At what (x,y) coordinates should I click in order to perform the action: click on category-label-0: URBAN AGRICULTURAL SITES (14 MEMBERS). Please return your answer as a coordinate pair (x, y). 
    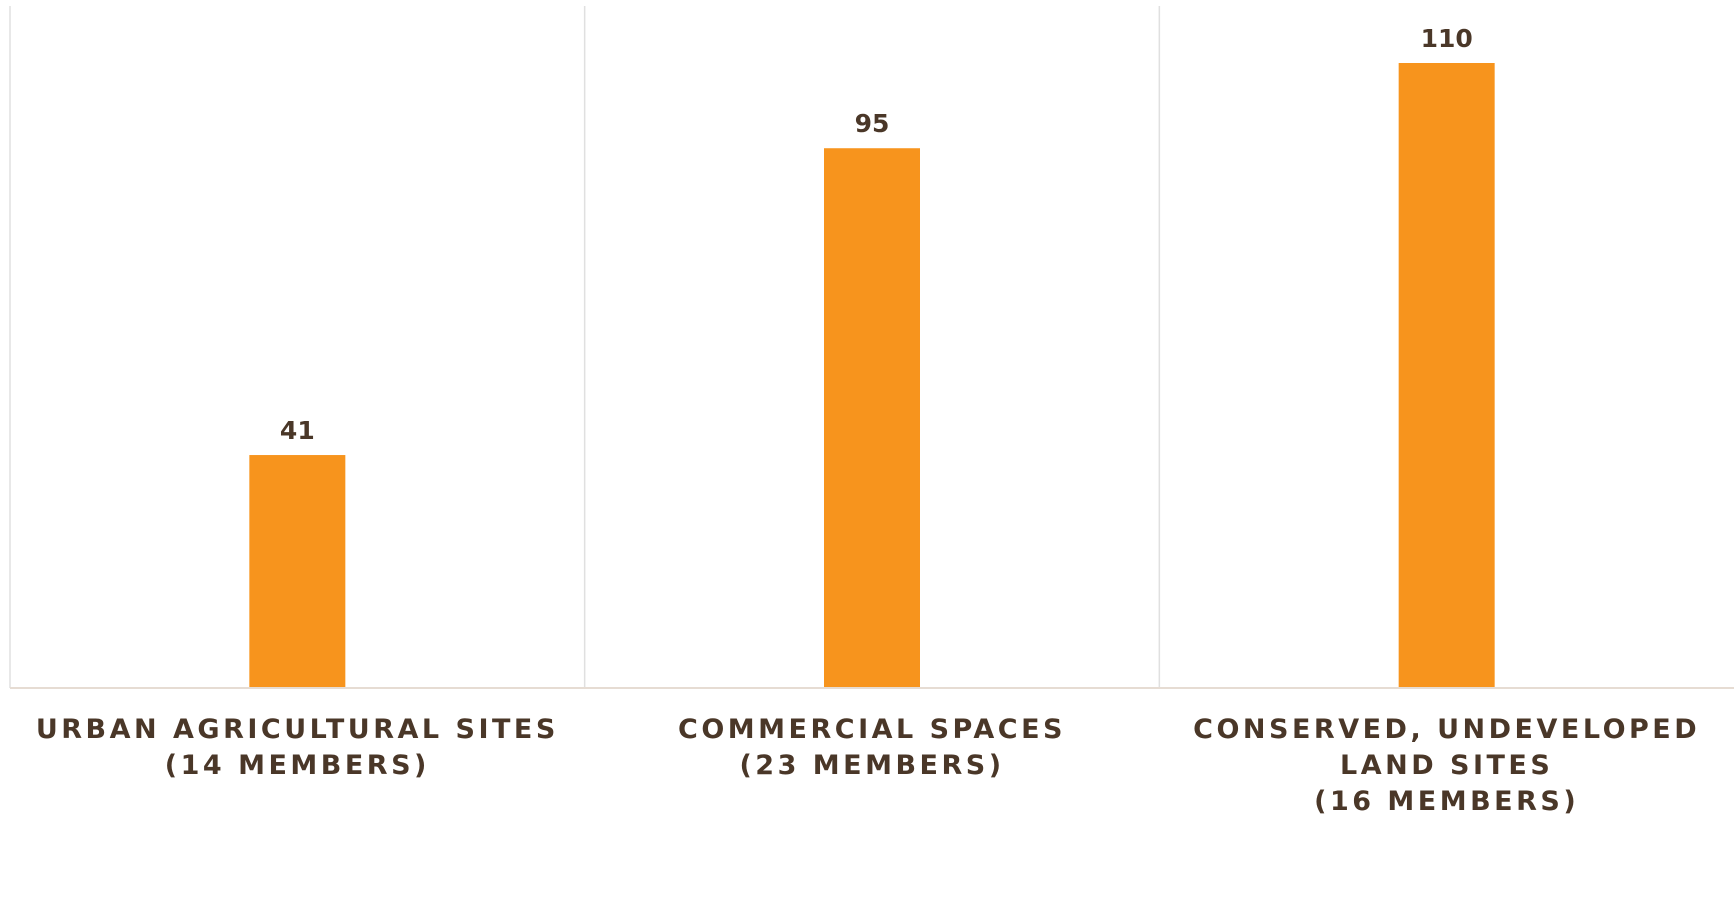
    Looking at the image, I should click on (297, 747).